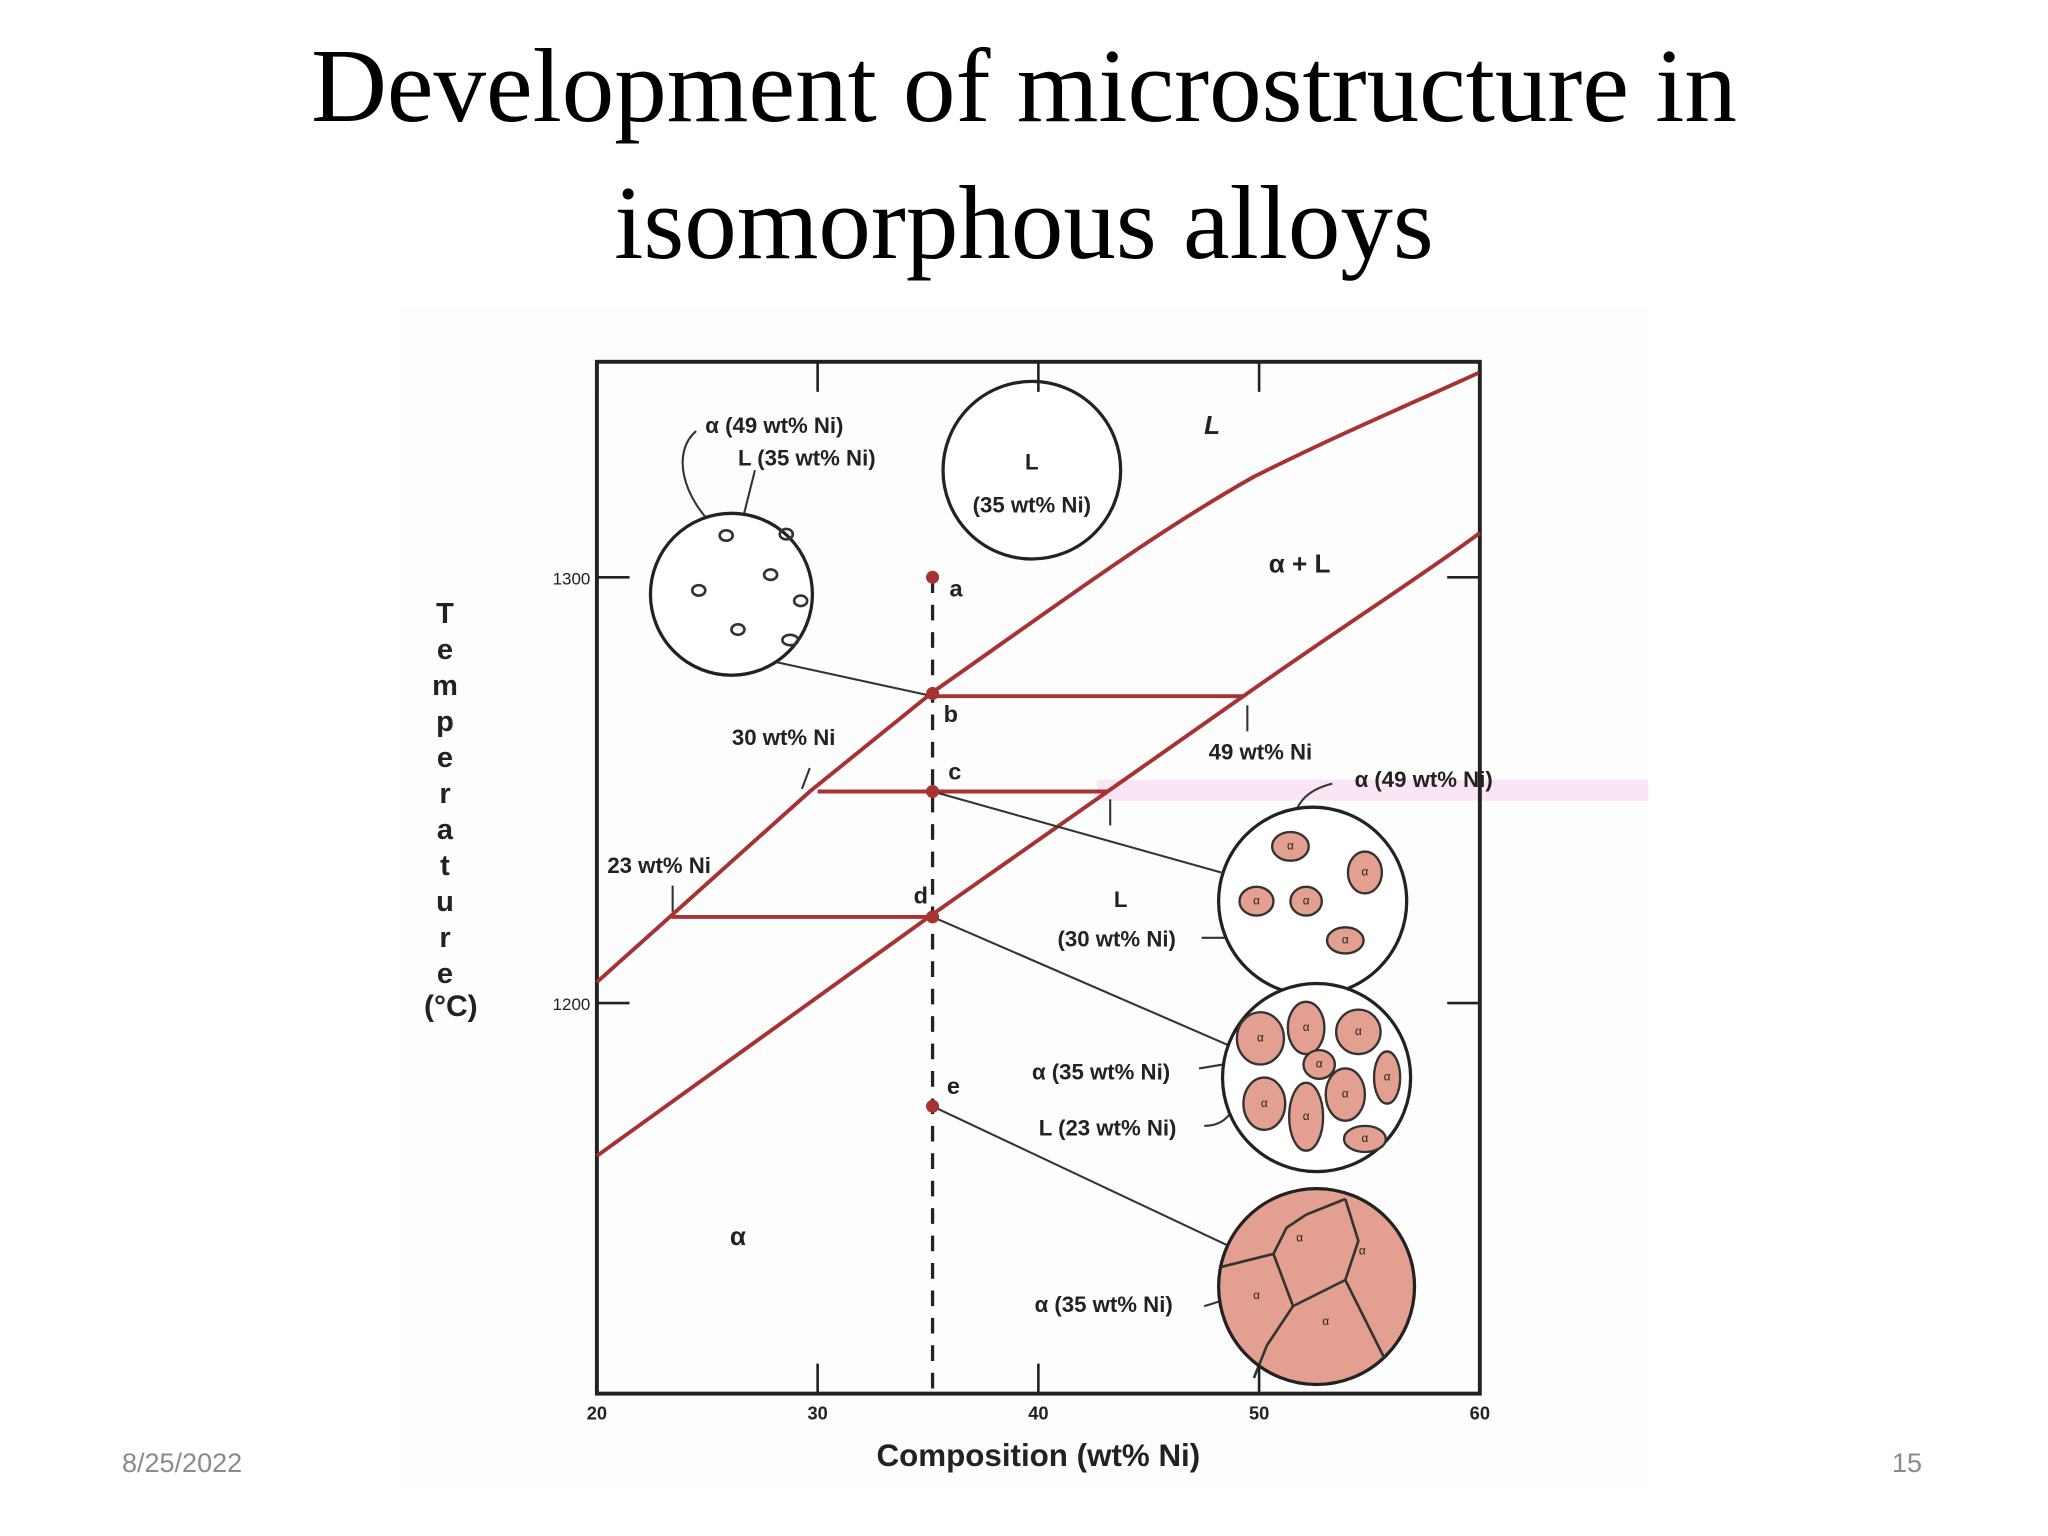  What do you see at coordinates (957, 589) in the screenshot?
I see `state-point-label: a` at bounding box center [957, 589].